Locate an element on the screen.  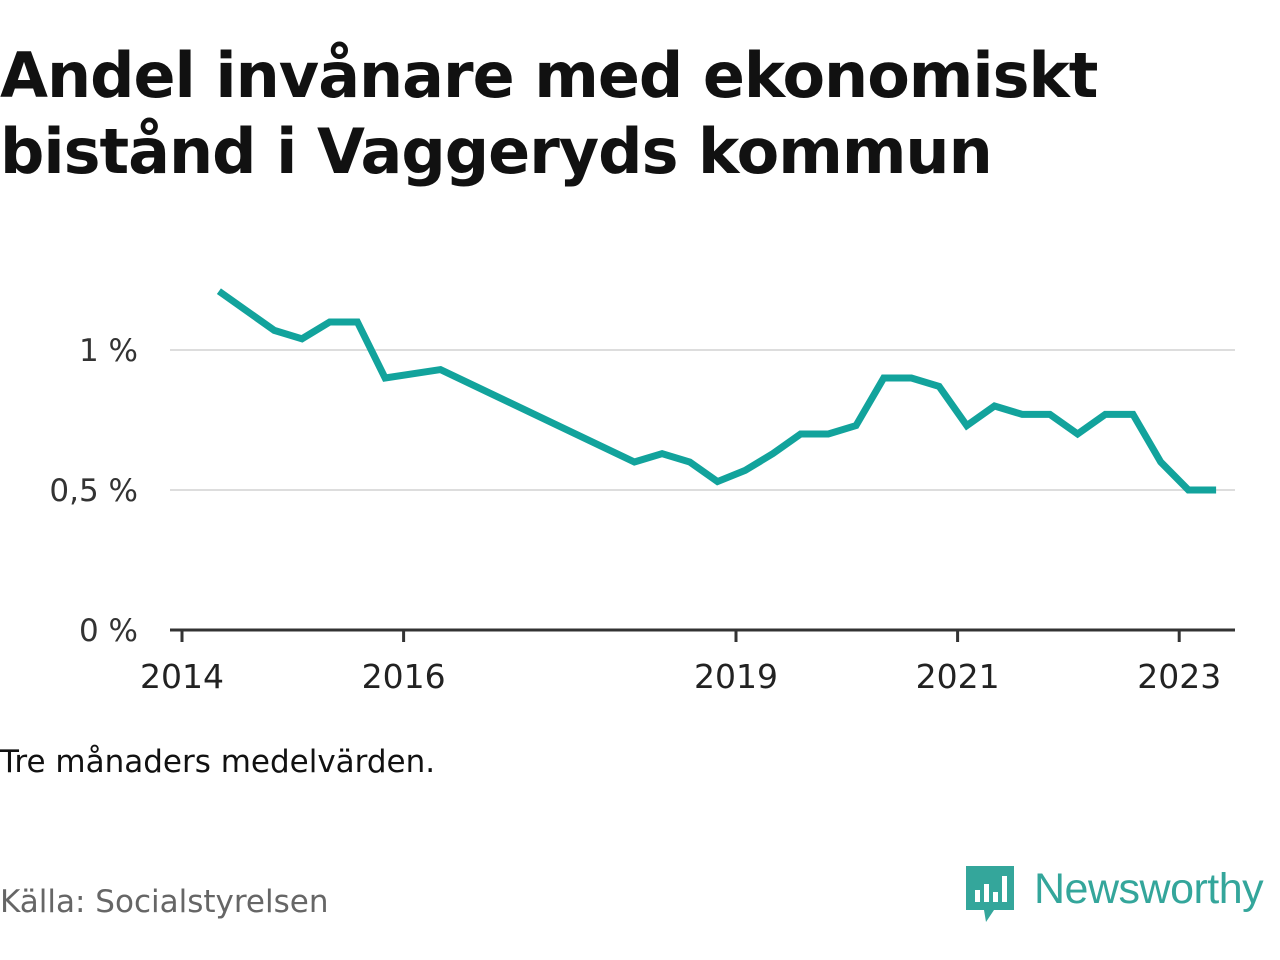
chart-note: Tre månaders medelvärden. is located at coordinates (218, 762).